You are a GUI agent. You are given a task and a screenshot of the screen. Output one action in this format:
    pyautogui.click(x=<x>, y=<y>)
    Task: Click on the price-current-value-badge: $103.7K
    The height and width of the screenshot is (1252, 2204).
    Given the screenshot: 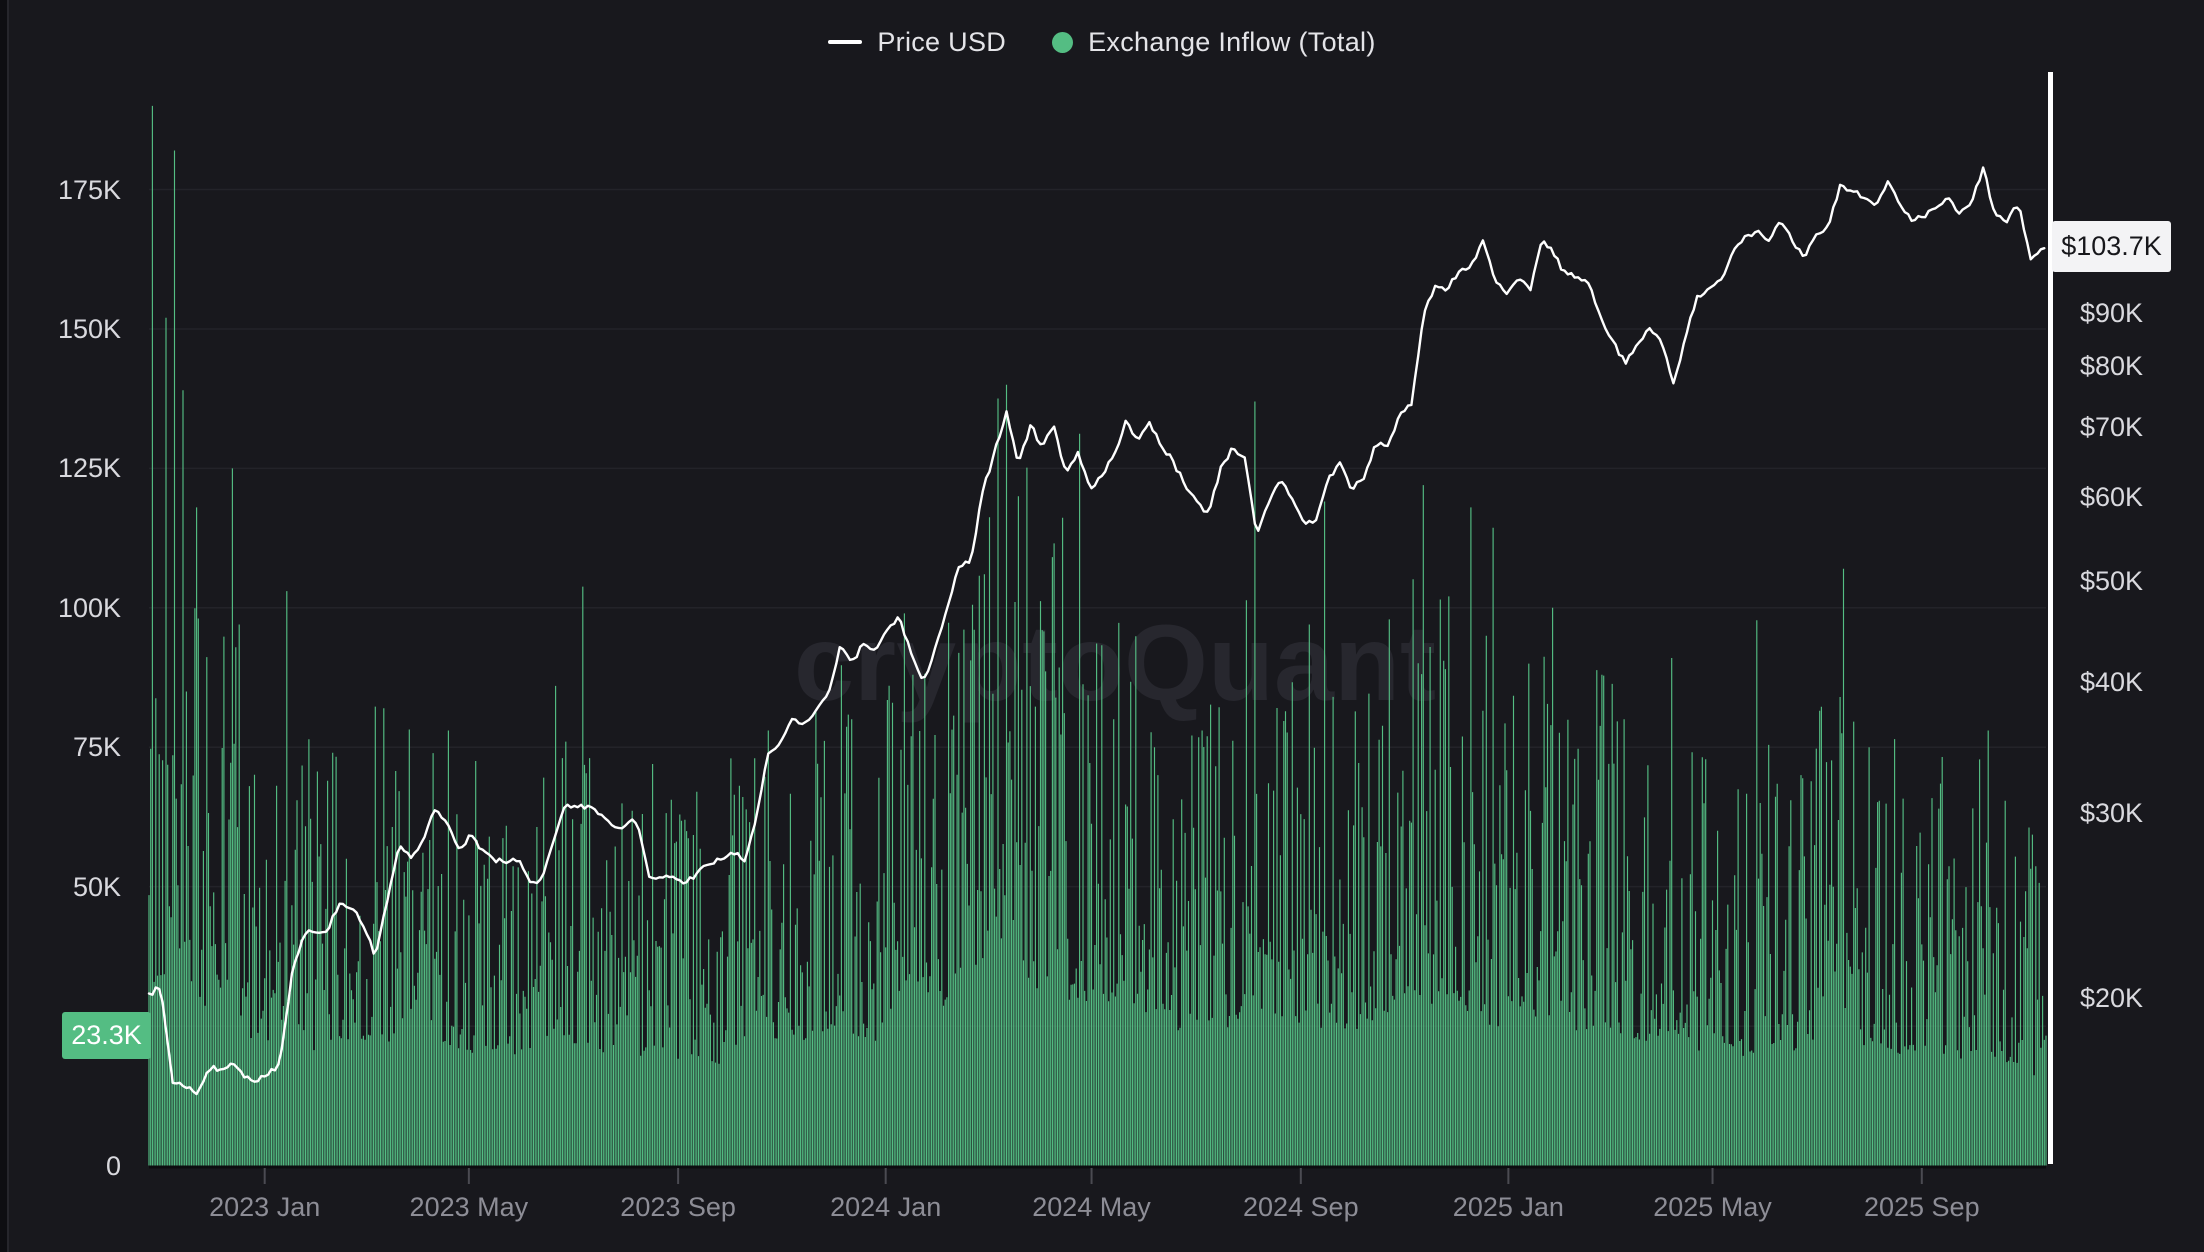 What is the action you would take?
    pyautogui.click(x=2111, y=246)
    